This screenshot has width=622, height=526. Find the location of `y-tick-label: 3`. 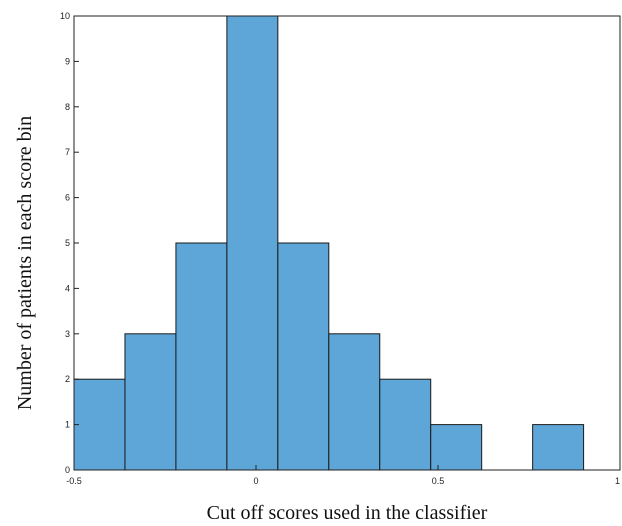

y-tick-label: 3 is located at coordinates (67, 334).